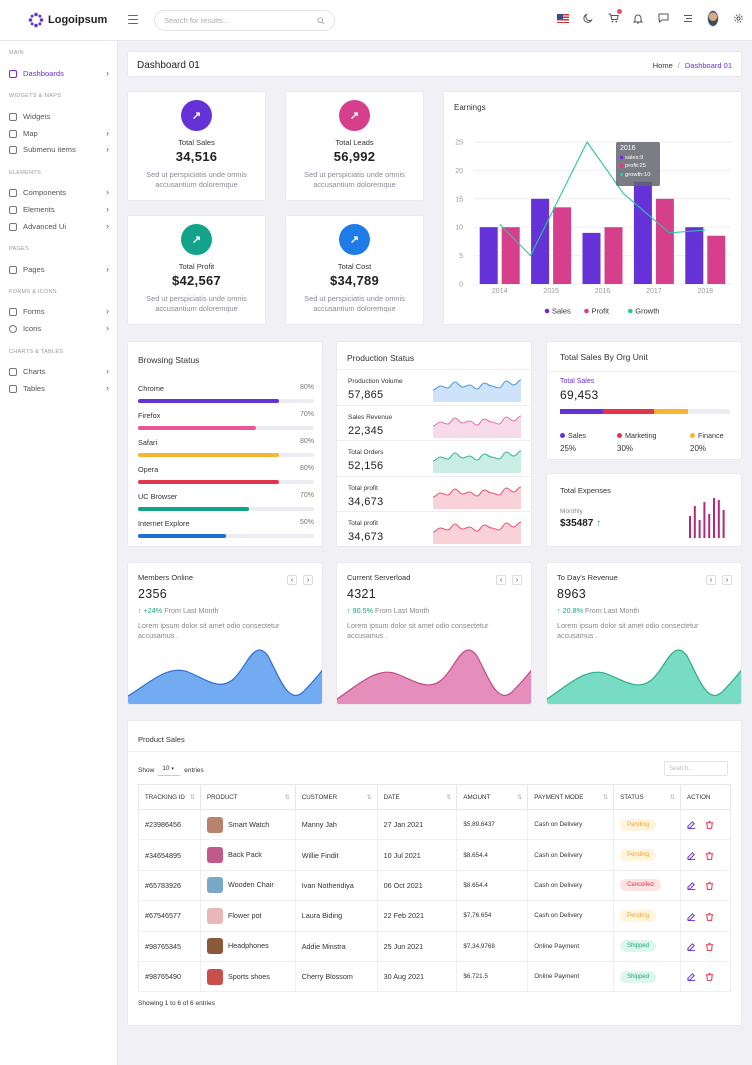  I want to click on map-icon, so click(13, 133).